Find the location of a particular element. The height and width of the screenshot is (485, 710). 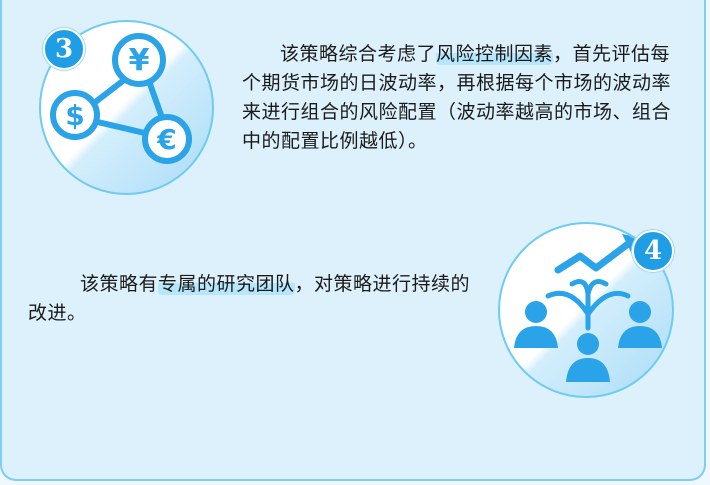

paragraph-text-start: 该策略综合考虑了 is located at coordinates (358, 54).